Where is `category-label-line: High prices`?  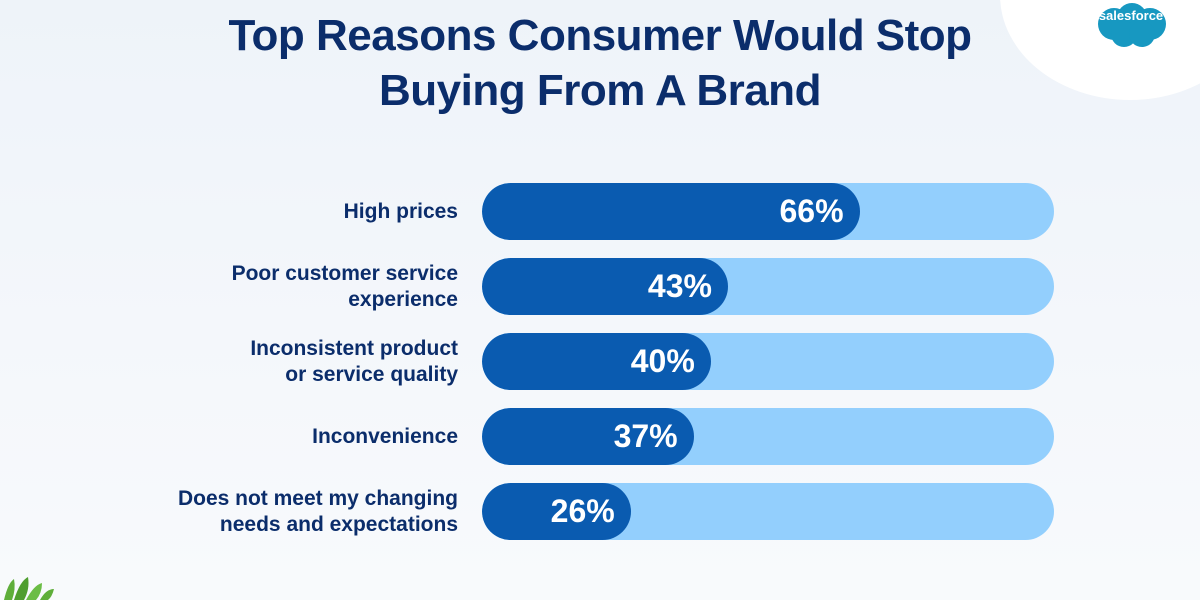 category-label-line: High prices is located at coordinates (400, 211).